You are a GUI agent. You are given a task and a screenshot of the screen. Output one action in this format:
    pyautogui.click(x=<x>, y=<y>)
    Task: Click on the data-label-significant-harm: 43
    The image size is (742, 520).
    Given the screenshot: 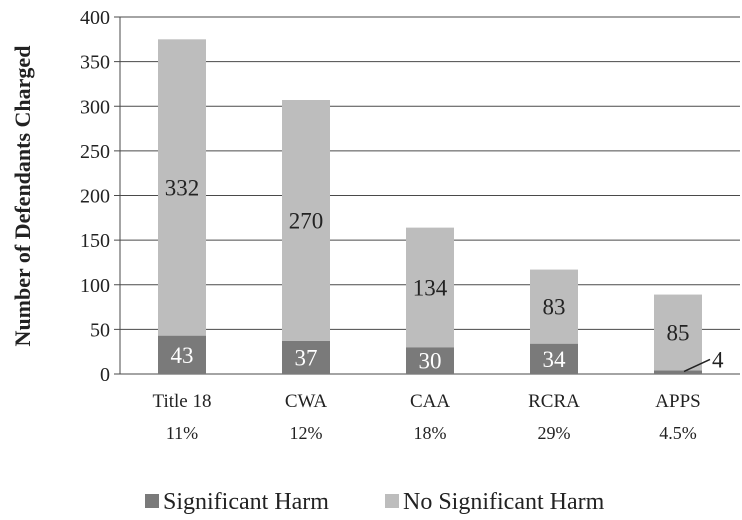 What is the action you would take?
    pyautogui.click(x=182, y=355)
    